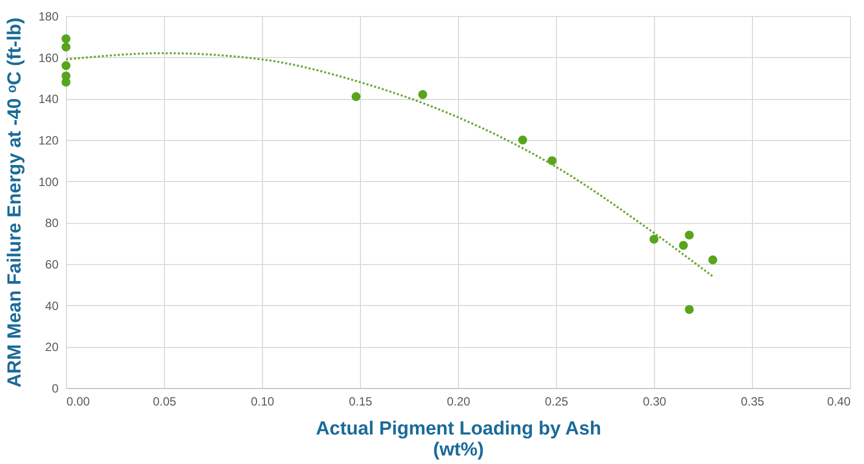  I want to click on y-tick-label: 180, so click(48, 17).